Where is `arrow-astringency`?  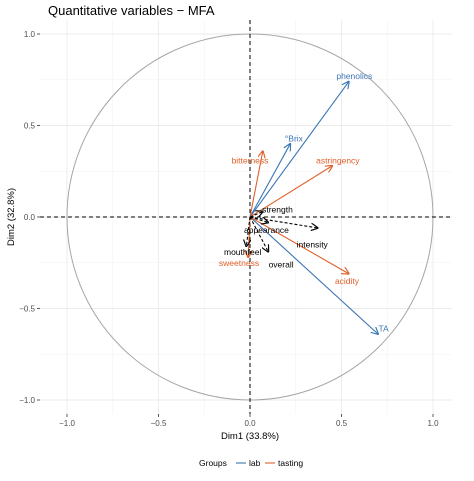 arrow-astringency is located at coordinates (290, 192).